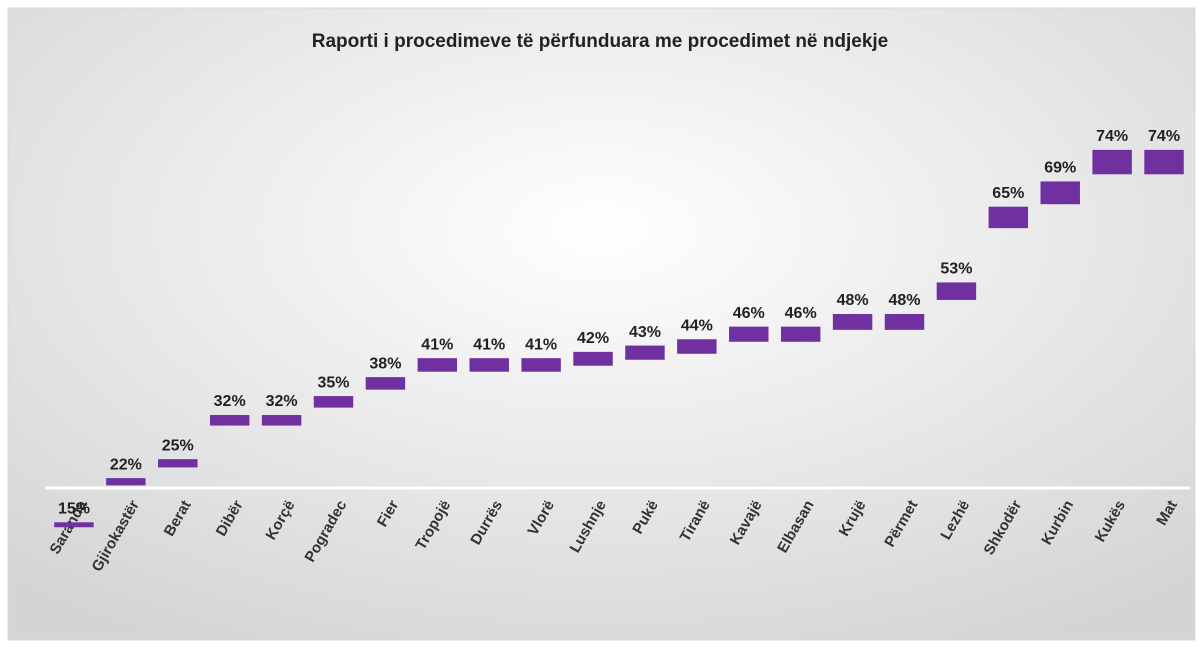  Describe the element at coordinates (1060, 168) in the screenshot. I see `data-label: 69%` at that location.